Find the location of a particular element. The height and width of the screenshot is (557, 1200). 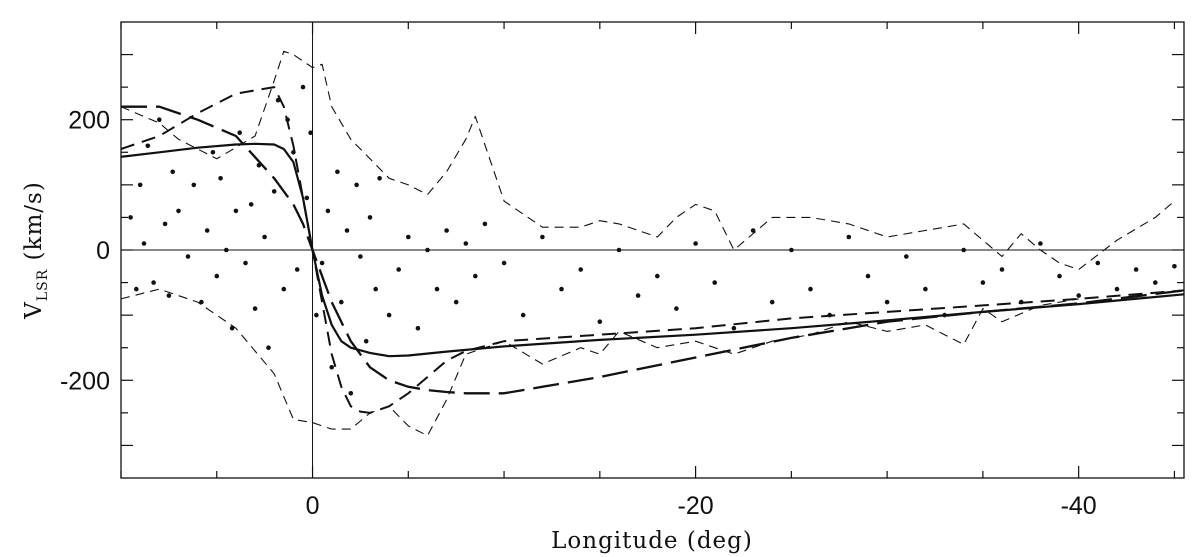

y-tick-label: 0 is located at coordinates (103, 251).